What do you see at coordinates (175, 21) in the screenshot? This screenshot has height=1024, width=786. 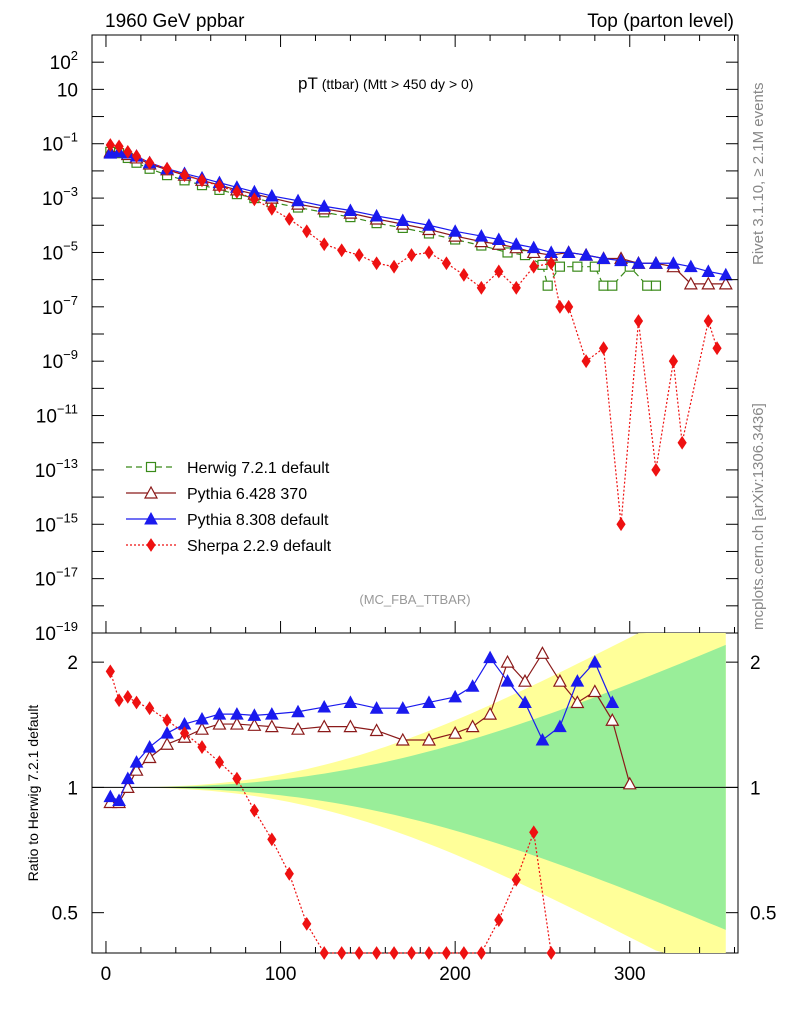 I see `header-left: 1960 GeV ppbar` at bounding box center [175, 21].